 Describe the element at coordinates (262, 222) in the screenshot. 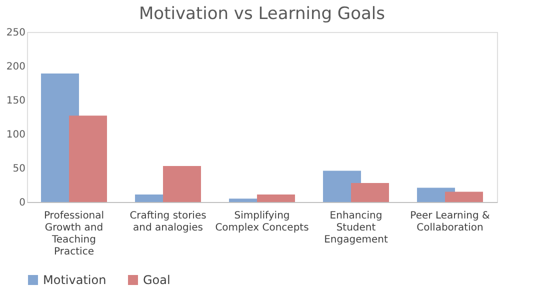

I see `x-tick-label: Simplifying Complex Concepts` at that location.